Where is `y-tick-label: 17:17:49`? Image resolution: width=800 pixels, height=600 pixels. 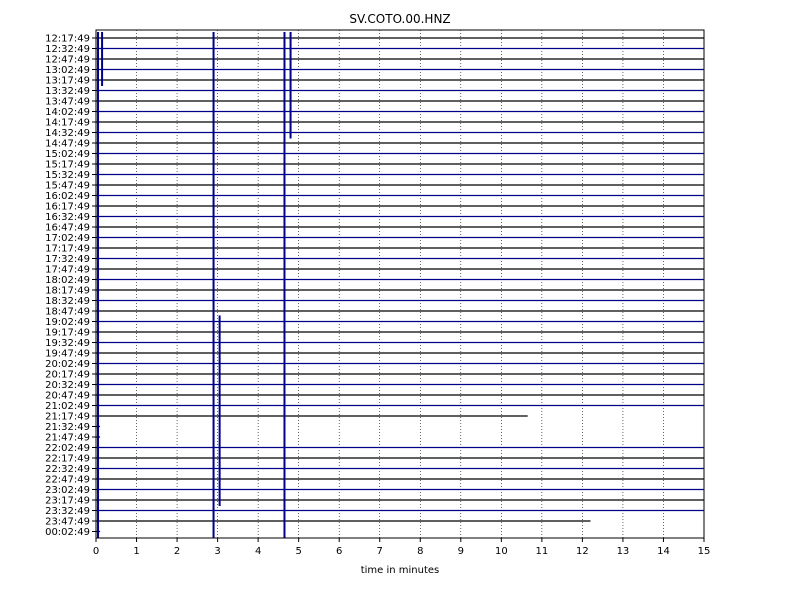 y-tick-label: 17:17:49 is located at coordinates (67, 249).